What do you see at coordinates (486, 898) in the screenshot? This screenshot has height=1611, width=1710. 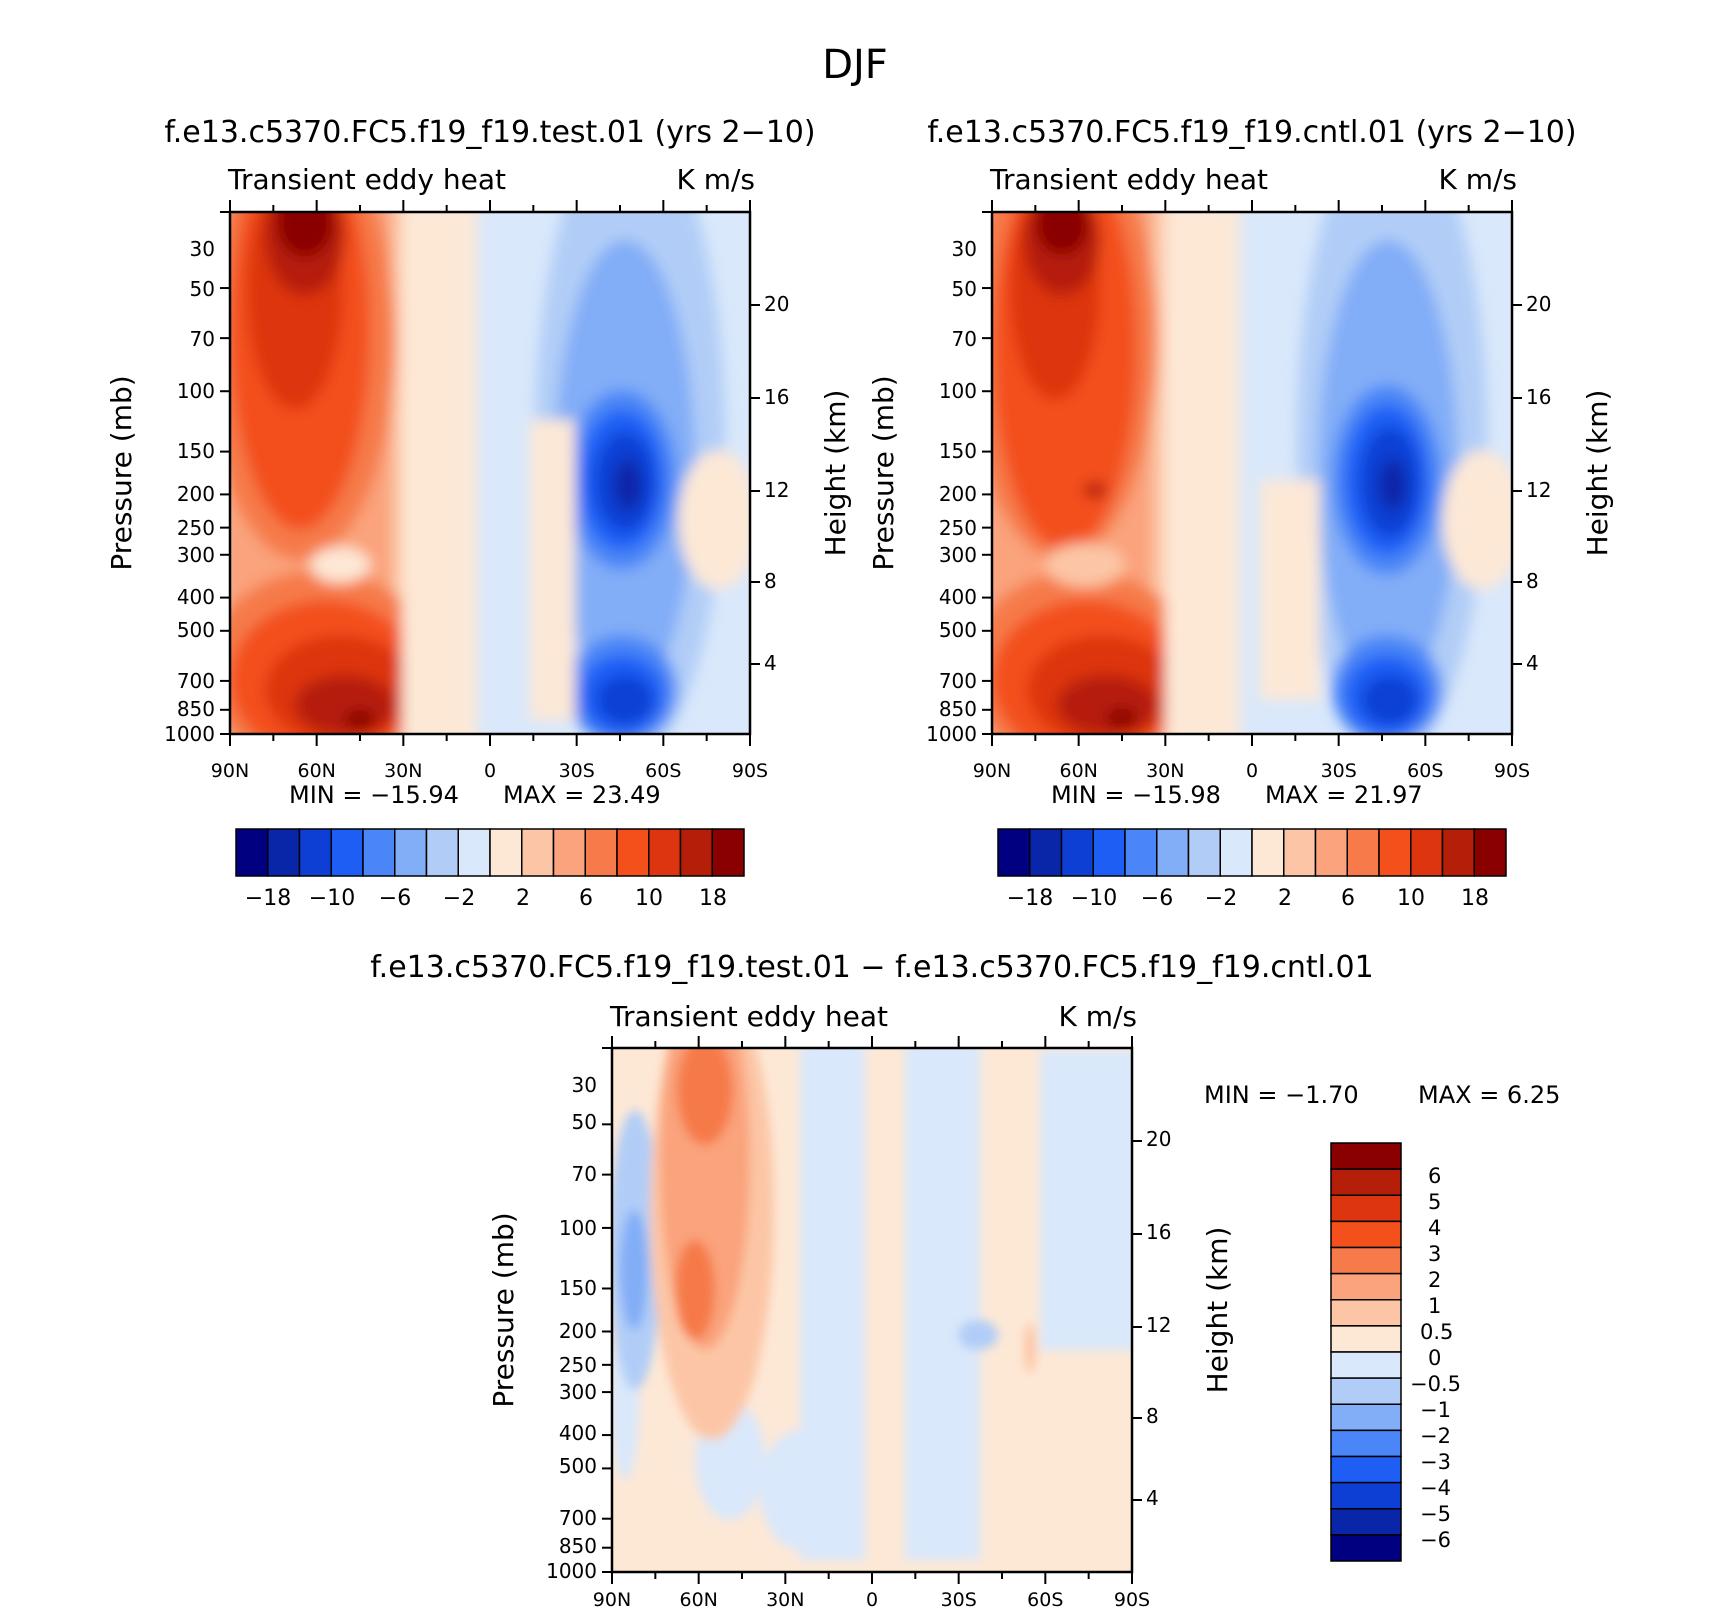 I see `colorbar-labels: −18 −10 −6 −2 2 6 10 18` at bounding box center [486, 898].